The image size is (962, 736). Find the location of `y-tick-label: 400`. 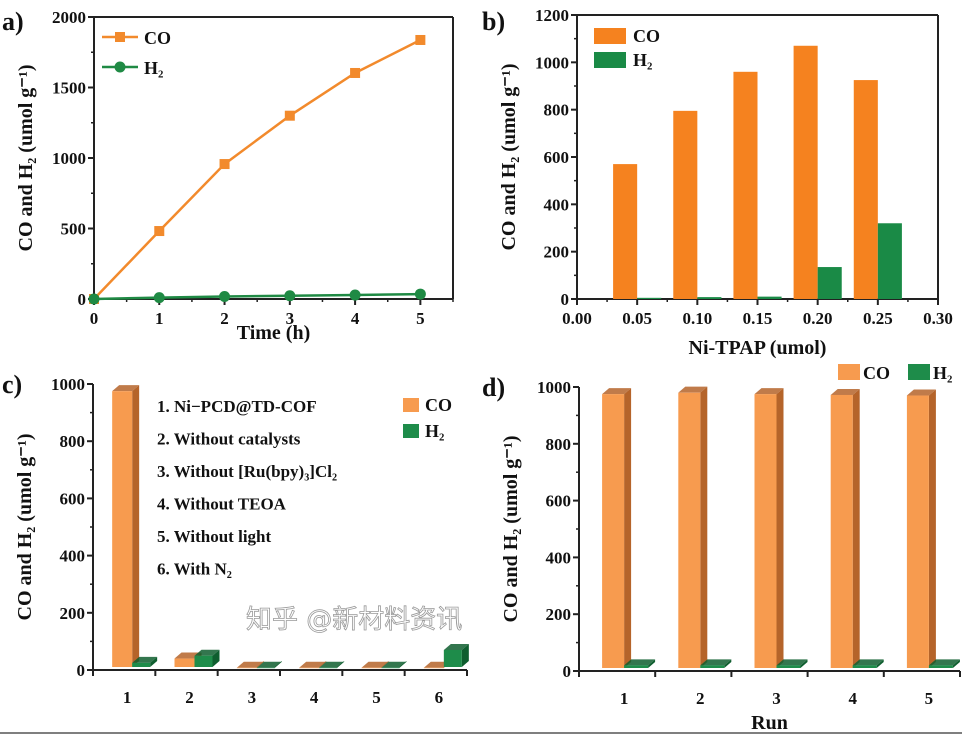

y-tick-label: 400 is located at coordinates (559, 557).